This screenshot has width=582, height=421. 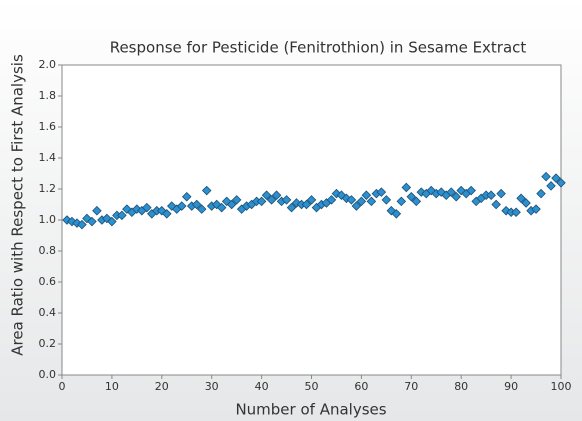 I want to click on y-tick-label: 1.8, so click(x=48, y=95).